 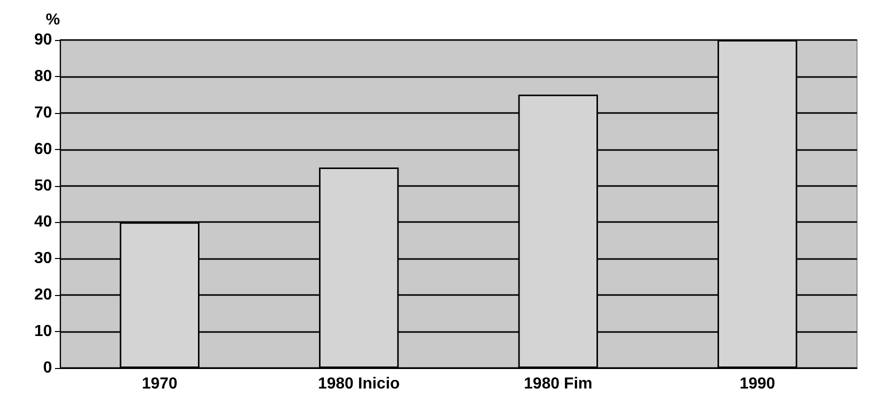 What do you see at coordinates (558, 384) in the screenshot?
I see `x-tick-label: 1980 Fim` at bounding box center [558, 384].